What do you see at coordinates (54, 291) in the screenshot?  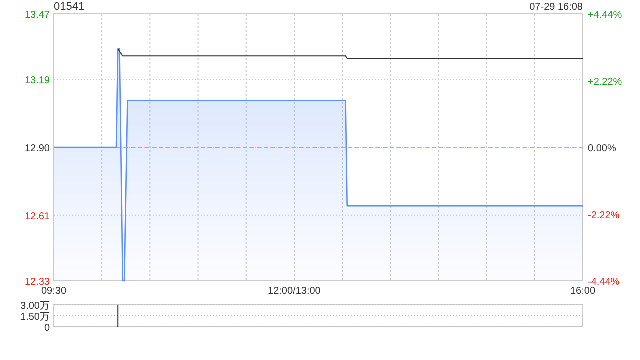 I see `x-tick-label: 09:30` at bounding box center [54, 291].